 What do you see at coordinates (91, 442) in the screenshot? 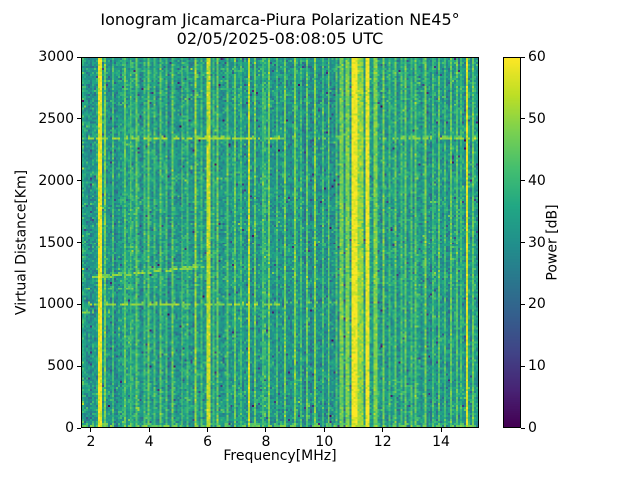
I see `x-tick-label: 2` at bounding box center [91, 442].